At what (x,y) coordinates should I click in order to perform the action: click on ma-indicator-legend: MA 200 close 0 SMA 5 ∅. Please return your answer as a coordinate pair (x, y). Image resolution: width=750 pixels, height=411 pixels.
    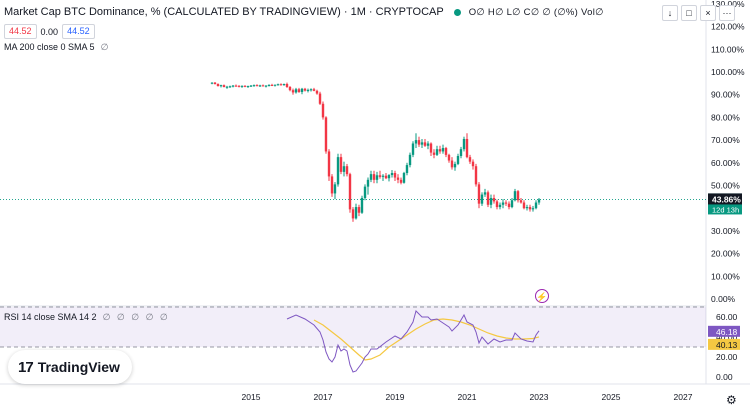
    Looking at the image, I should click on (56, 47).